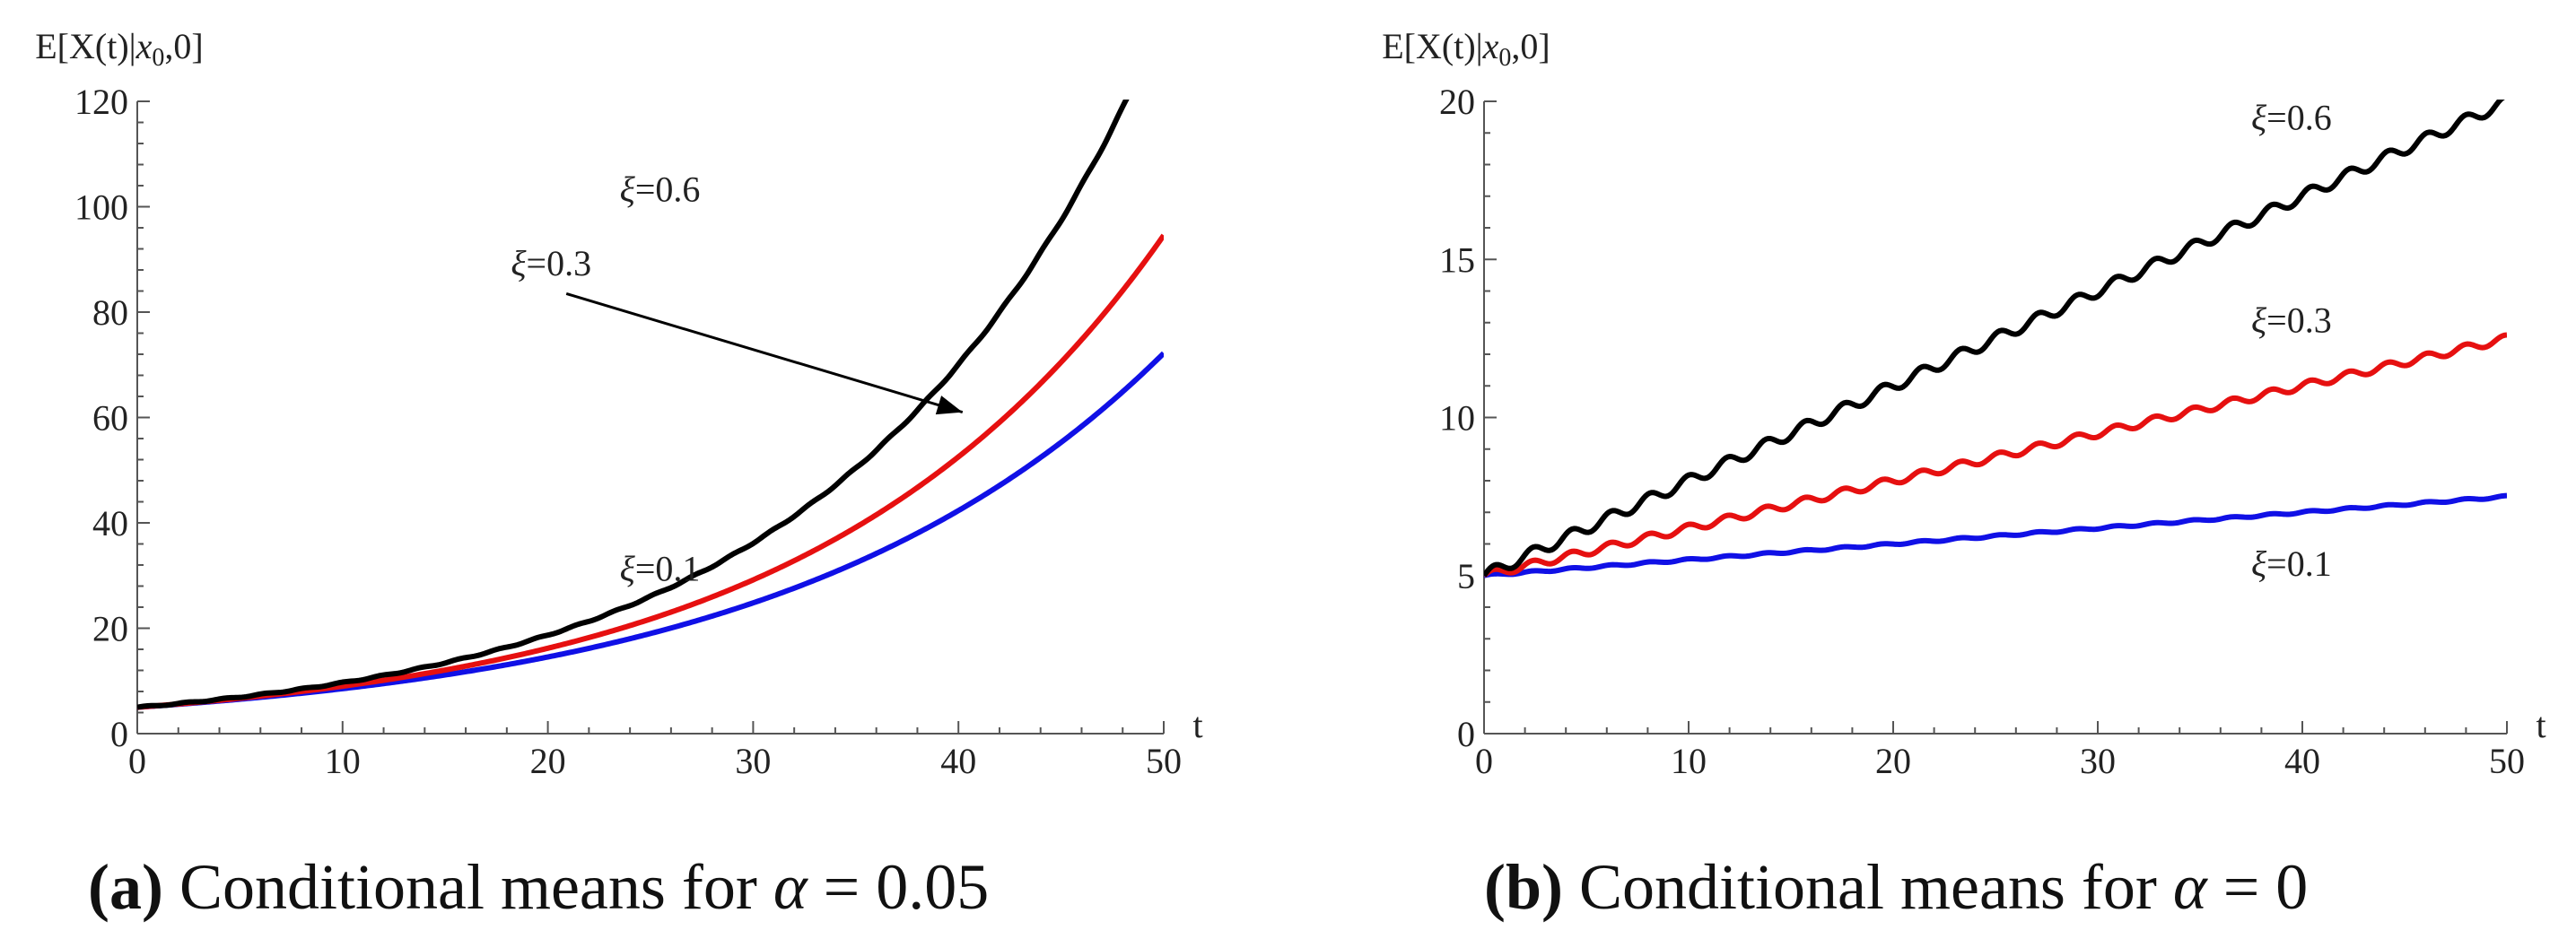  I want to click on chart-b-annotation-1: ξ=0.3, so click(2292, 320).